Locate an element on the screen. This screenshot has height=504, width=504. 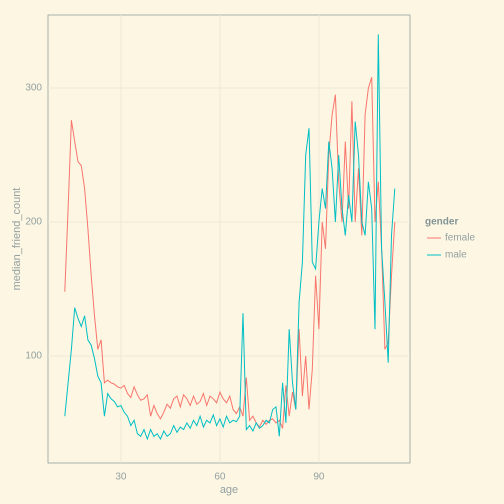
legend-title: gender is located at coordinates (441, 222).